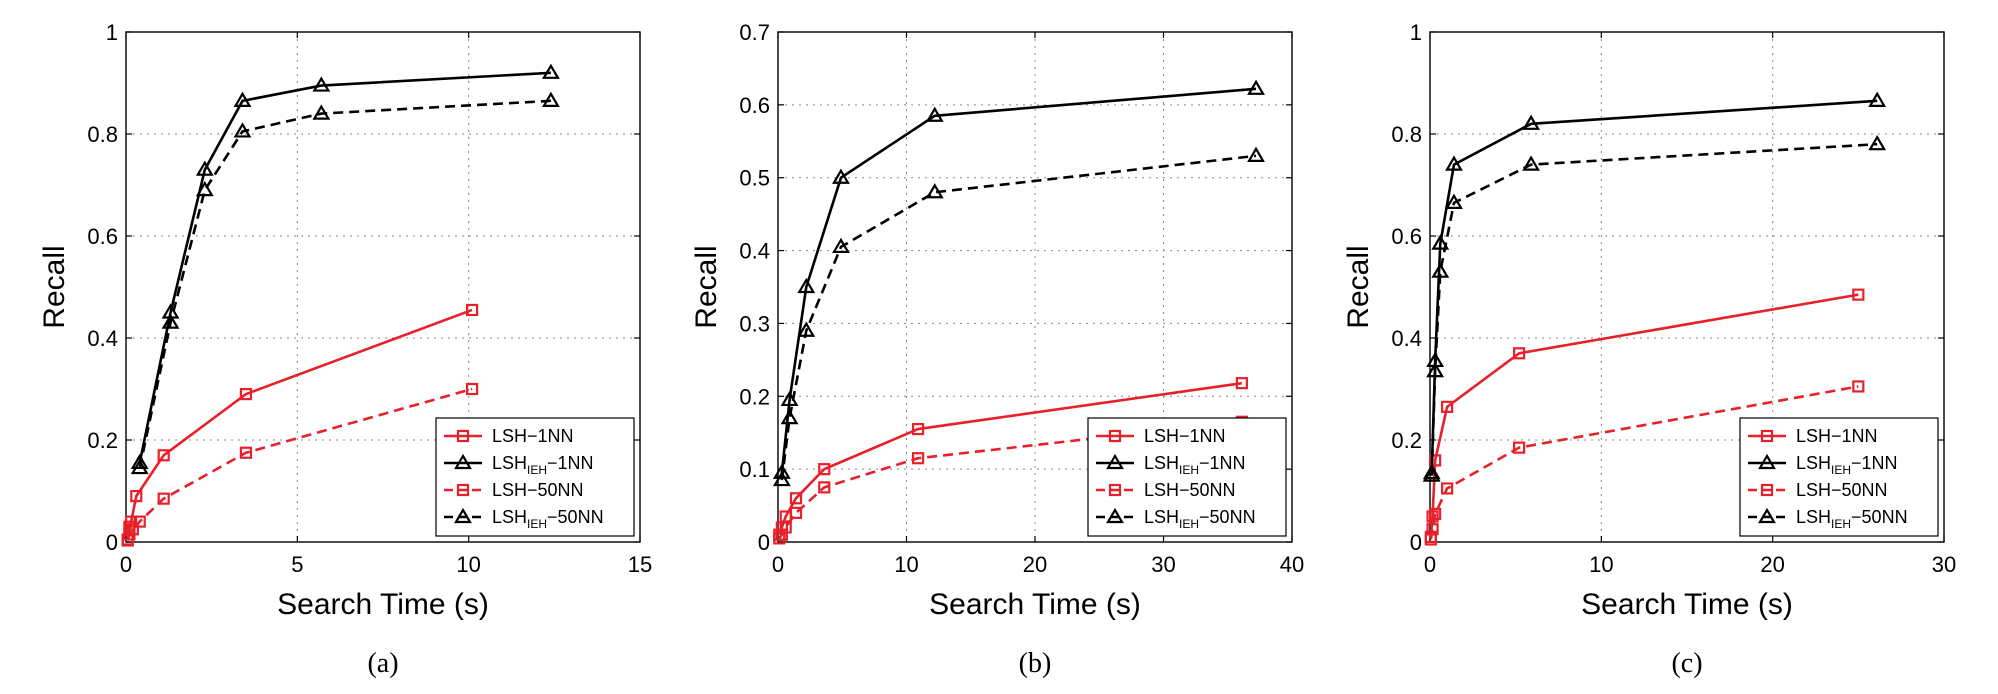 This screenshot has height=694, width=1998. What do you see at coordinates (548, 519) in the screenshot?
I see `legend-label: LSHIEH−50NN` at bounding box center [548, 519].